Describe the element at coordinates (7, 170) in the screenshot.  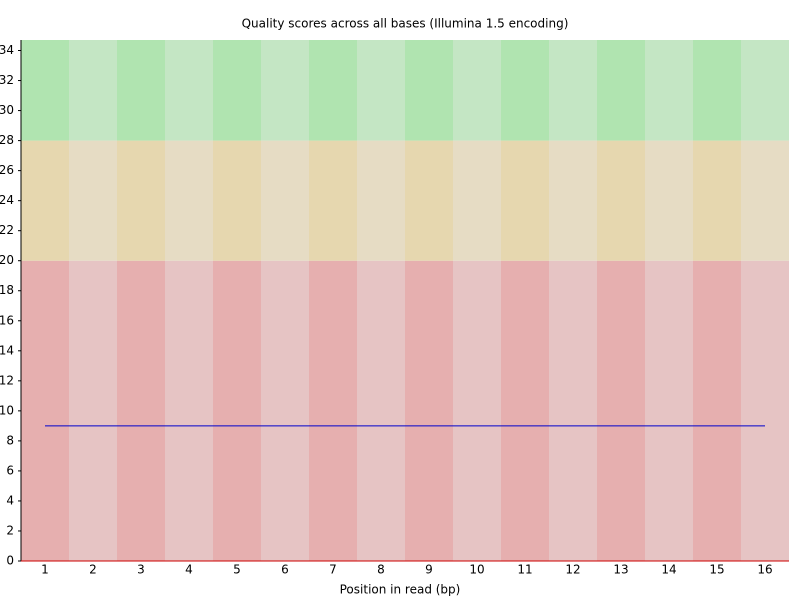
I see `y-tick-label: 26` at that location.